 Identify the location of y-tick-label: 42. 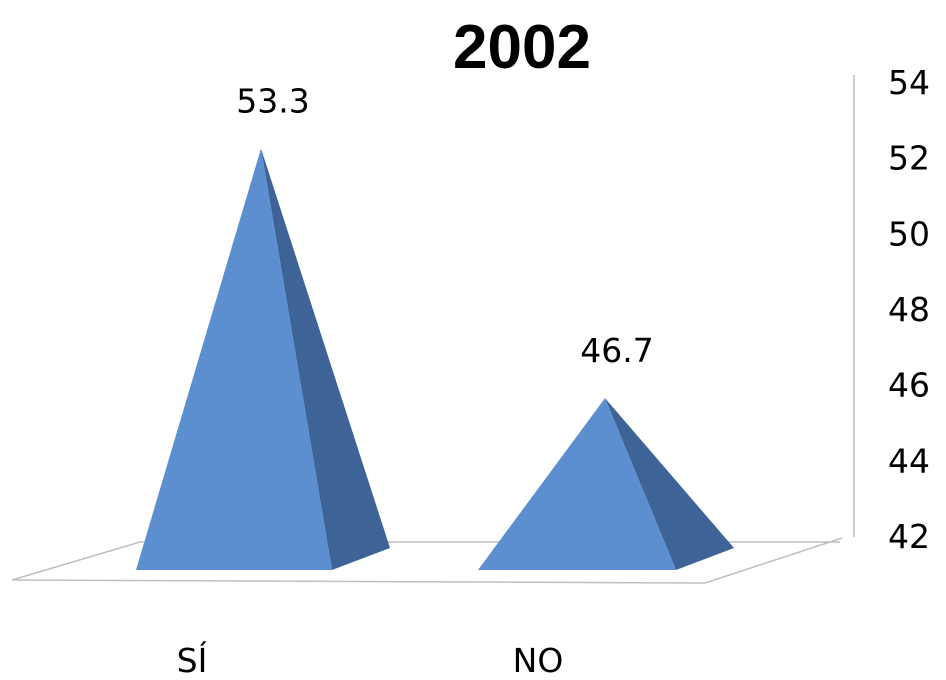
(909, 536).